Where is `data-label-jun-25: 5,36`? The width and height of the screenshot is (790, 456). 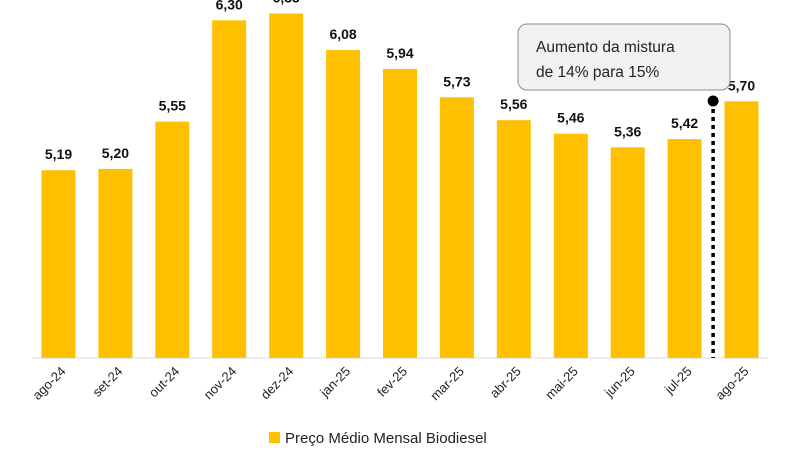
data-label-jun-25: 5,36 is located at coordinates (627, 131).